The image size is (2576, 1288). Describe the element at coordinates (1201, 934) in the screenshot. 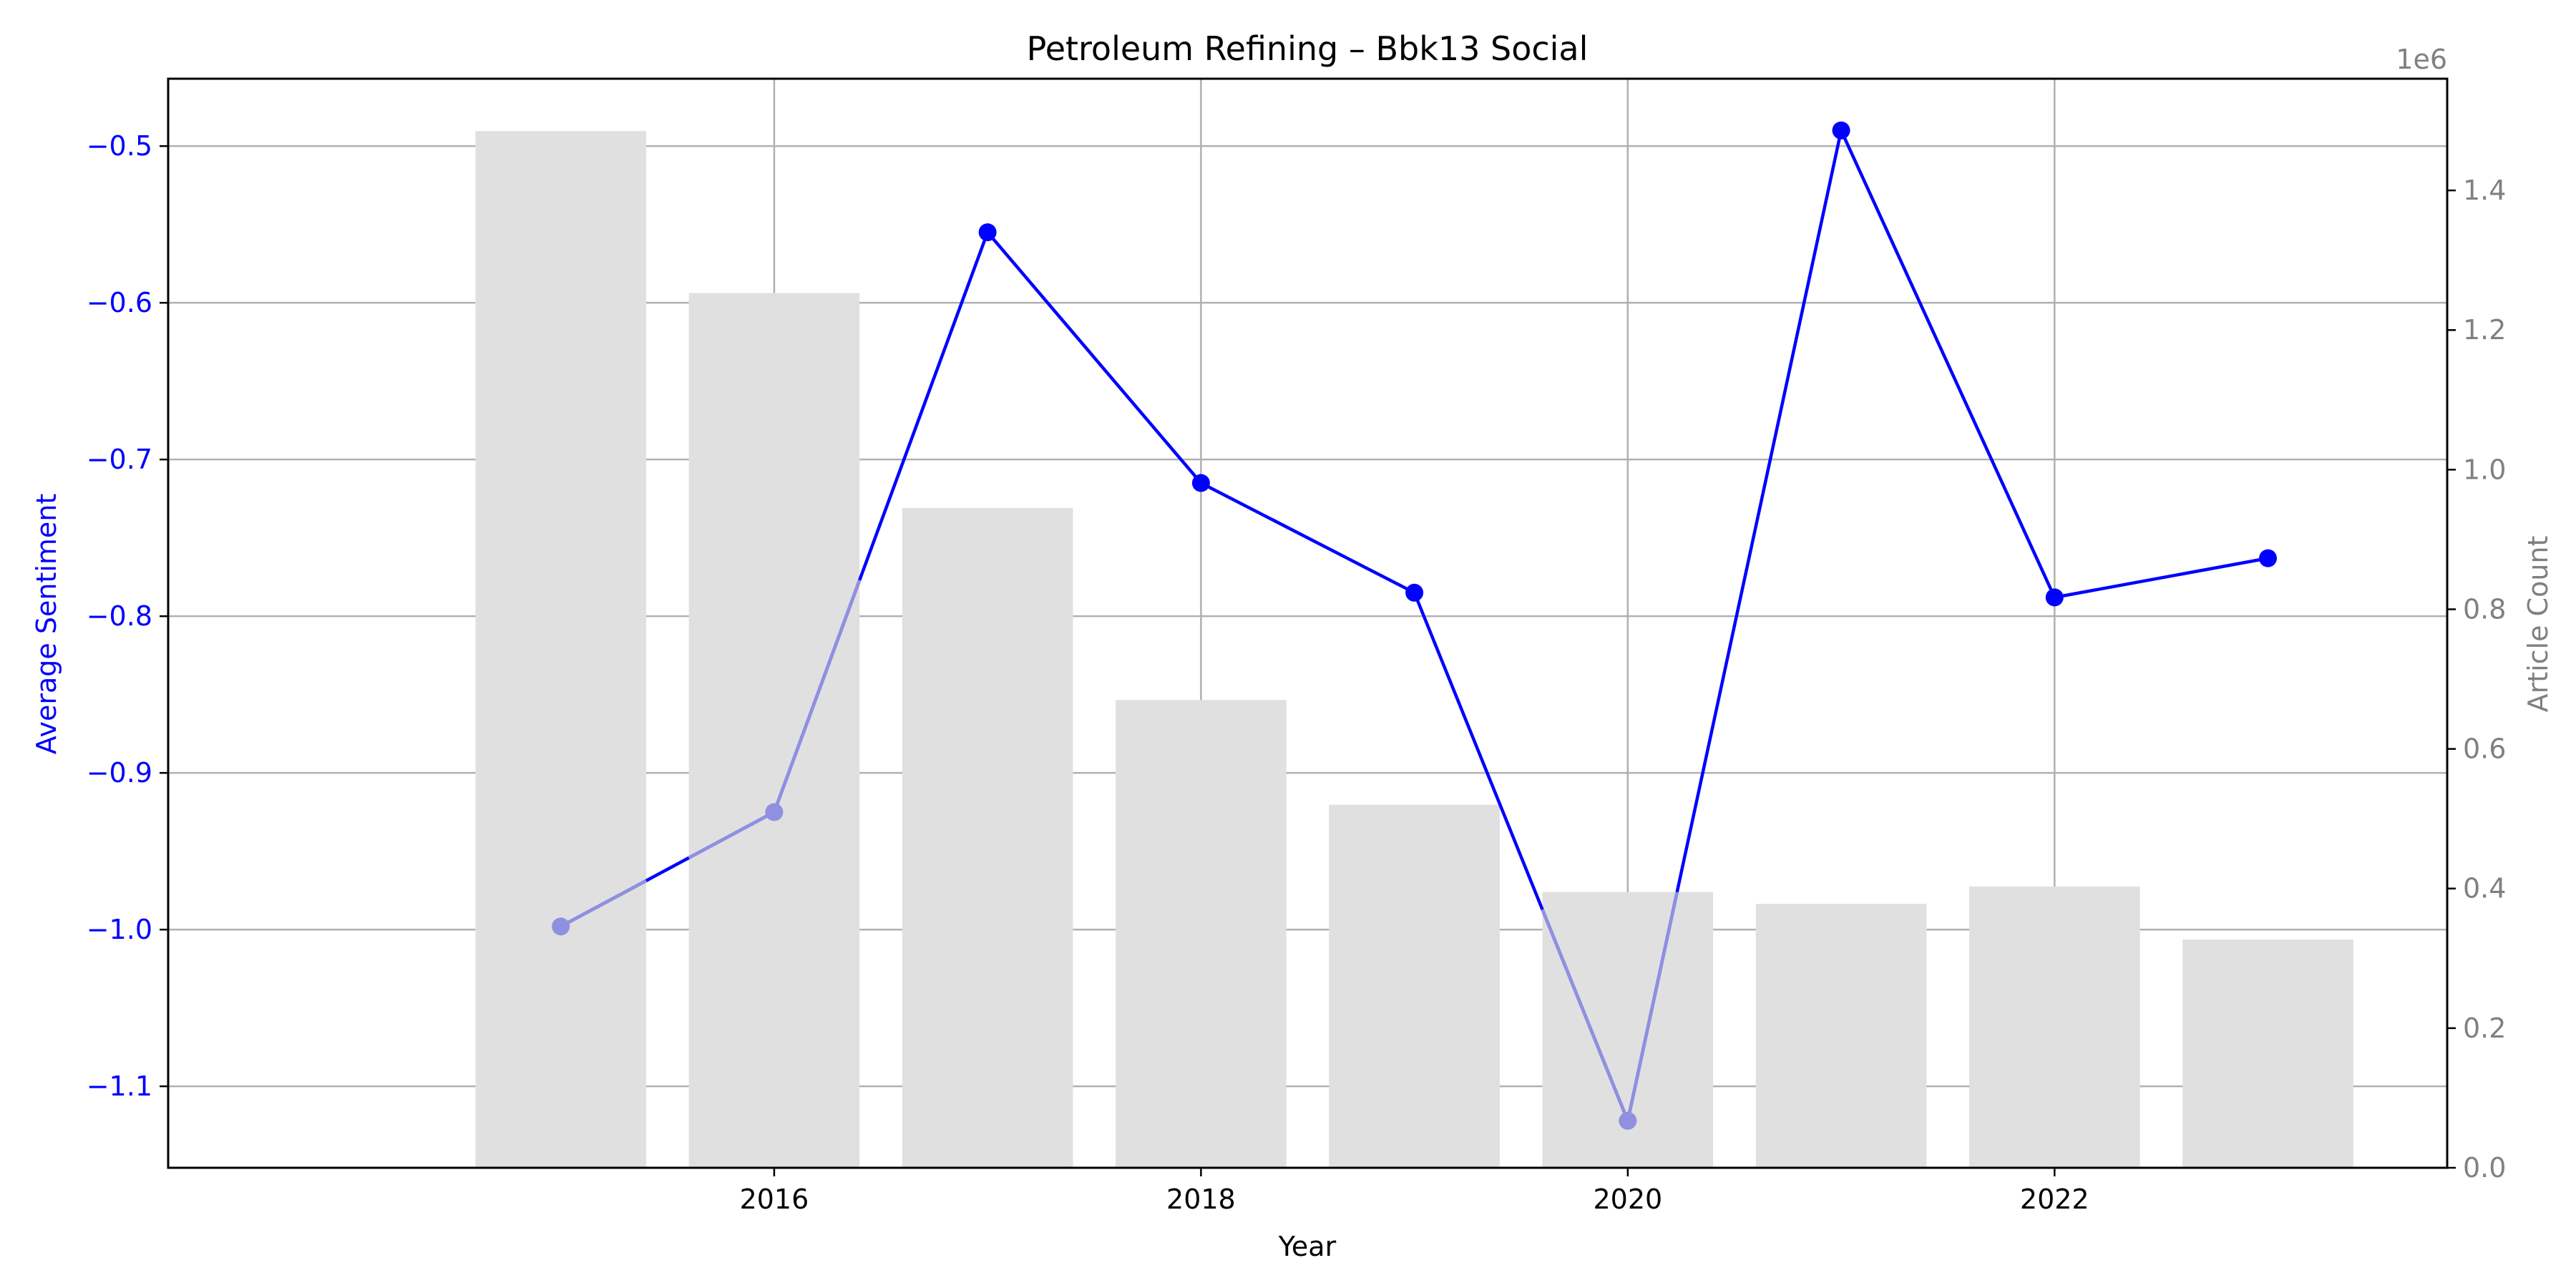

I see `bar-2018` at that location.